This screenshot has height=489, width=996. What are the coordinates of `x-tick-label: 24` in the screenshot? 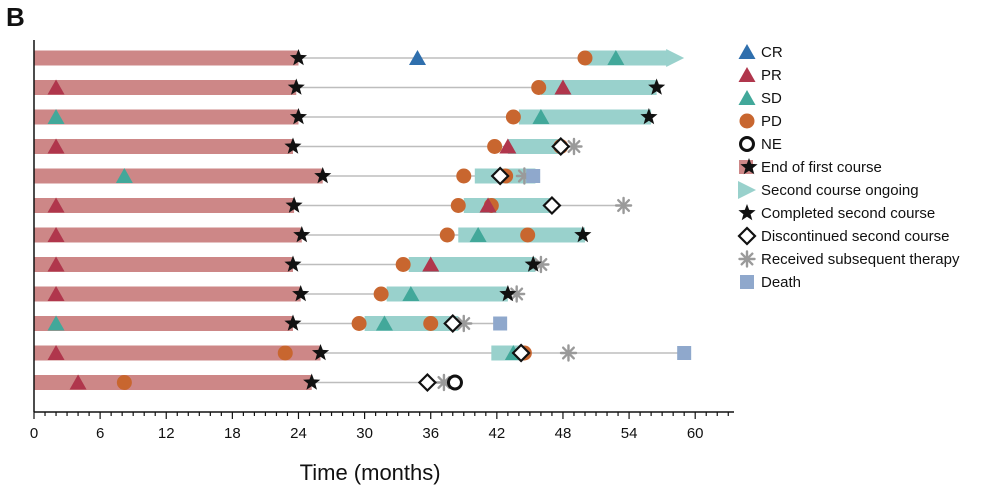 It's located at (298, 433).